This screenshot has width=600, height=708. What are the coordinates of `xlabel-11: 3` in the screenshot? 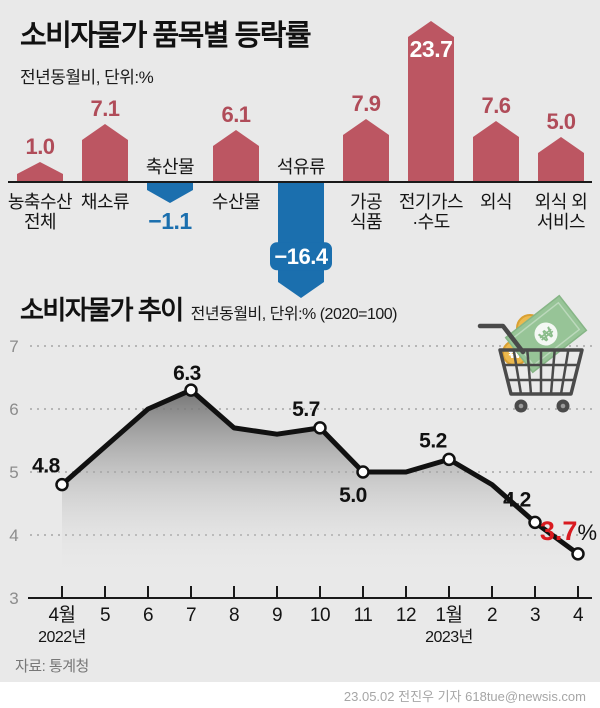 It's located at (535, 615).